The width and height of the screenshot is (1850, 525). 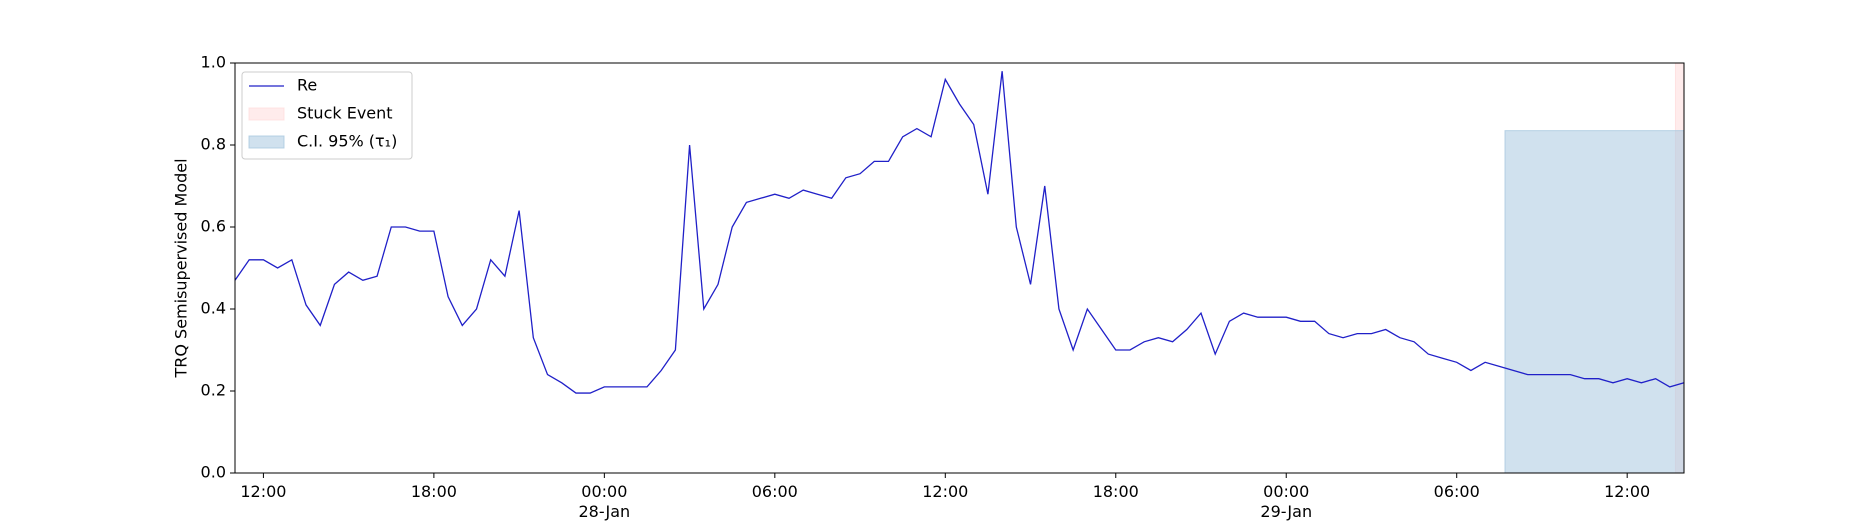 What do you see at coordinates (213, 308) in the screenshot?
I see `y-tick-label: 0.4` at bounding box center [213, 308].